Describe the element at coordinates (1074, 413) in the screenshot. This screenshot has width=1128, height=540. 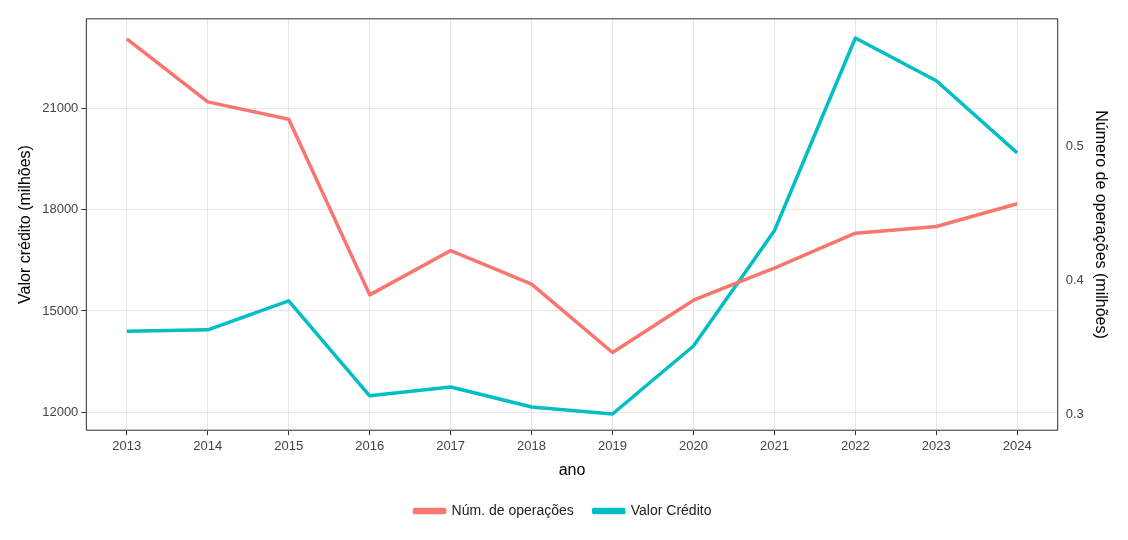
I see `y2-tick-label: 0.3` at that location.